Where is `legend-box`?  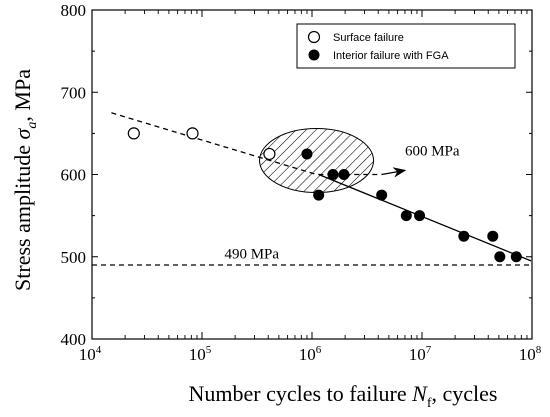 legend-box is located at coordinates (406, 46).